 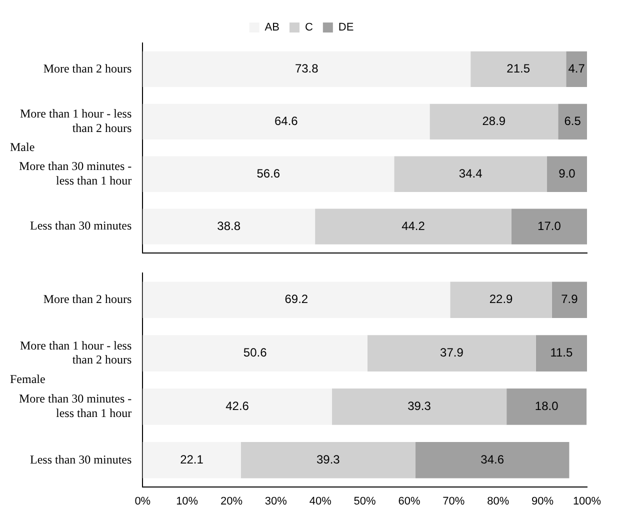 I want to click on x-tick-label: 70%, so click(x=453, y=501).